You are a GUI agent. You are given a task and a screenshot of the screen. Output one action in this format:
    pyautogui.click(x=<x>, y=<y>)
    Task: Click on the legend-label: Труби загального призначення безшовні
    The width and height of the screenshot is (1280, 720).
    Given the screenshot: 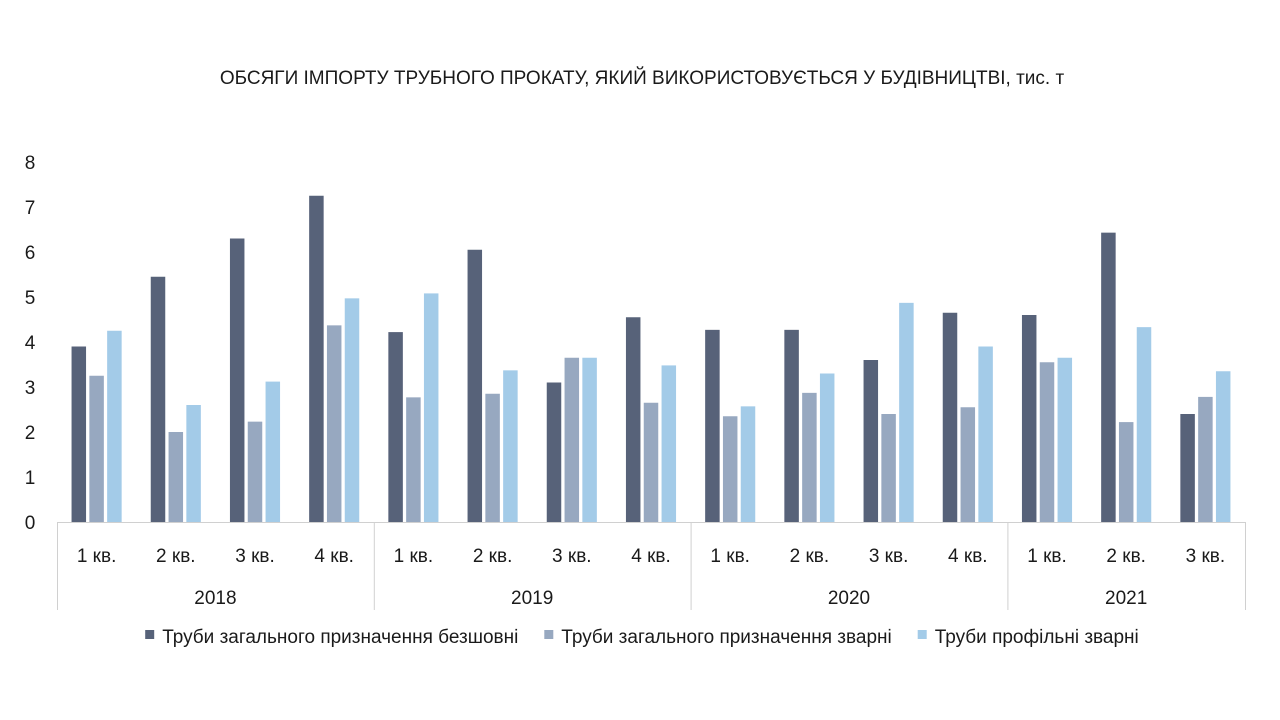 What is the action you would take?
    pyautogui.click(x=340, y=637)
    